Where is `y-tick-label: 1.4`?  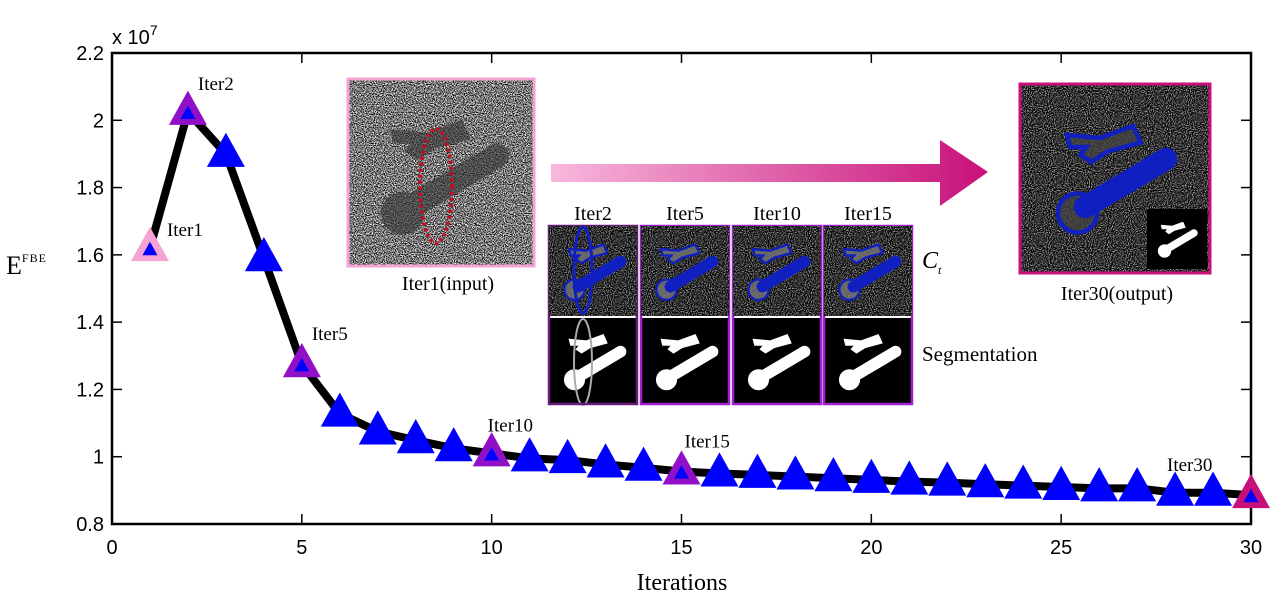 y-tick-label: 1.4 is located at coordinates (90, 323).